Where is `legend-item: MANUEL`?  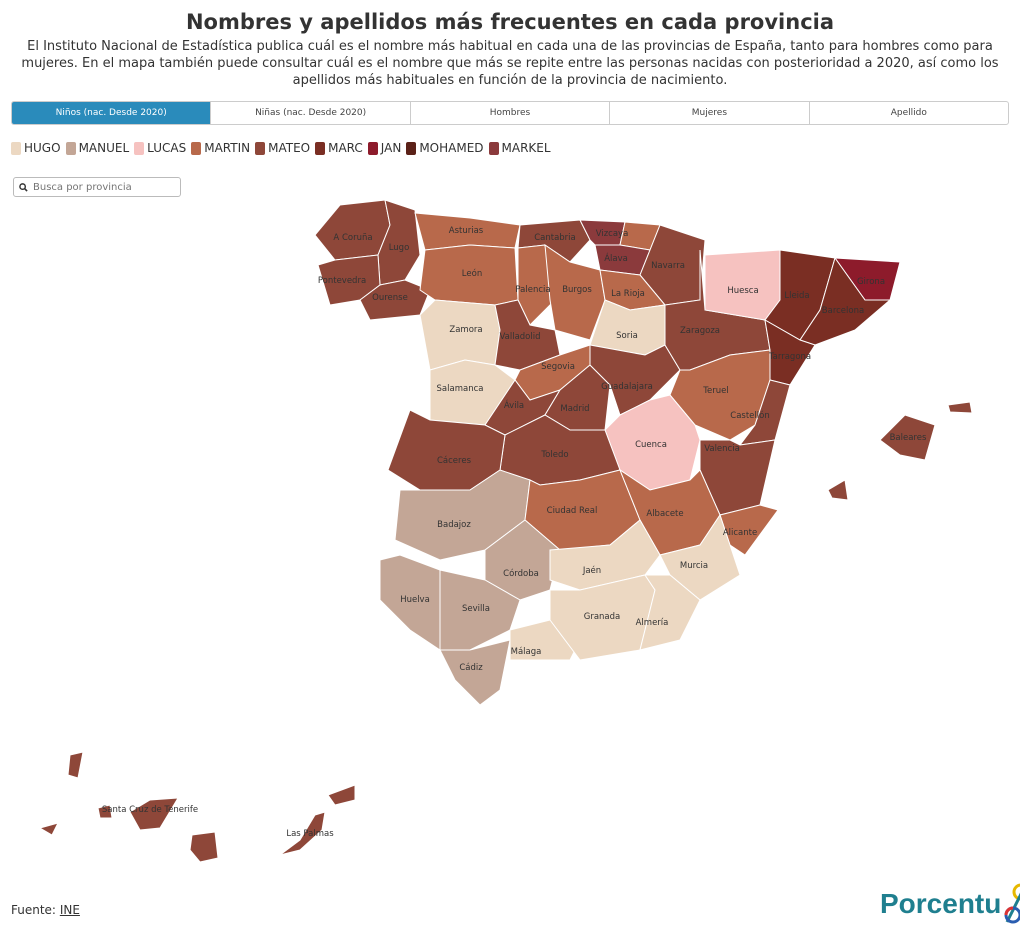 legend-item: MANUEL is located at coordinates (97, 148).